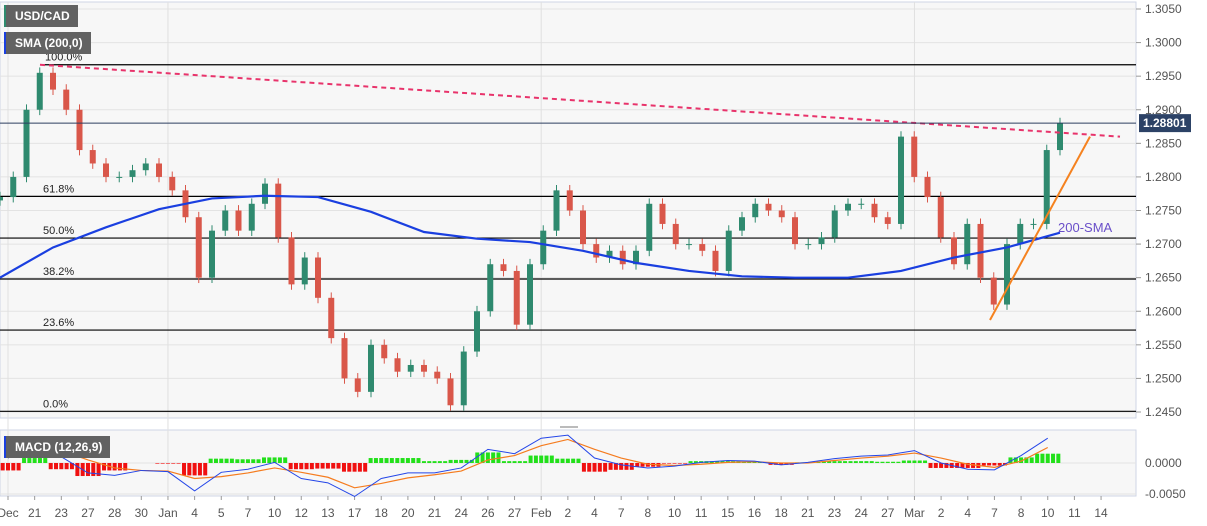 The height and width of the screenshot is (526, 1207). Describe the element at coordinates (1163, 463) in the screenshot. I see `macd-y-tick-label: 0.0000` at that location.